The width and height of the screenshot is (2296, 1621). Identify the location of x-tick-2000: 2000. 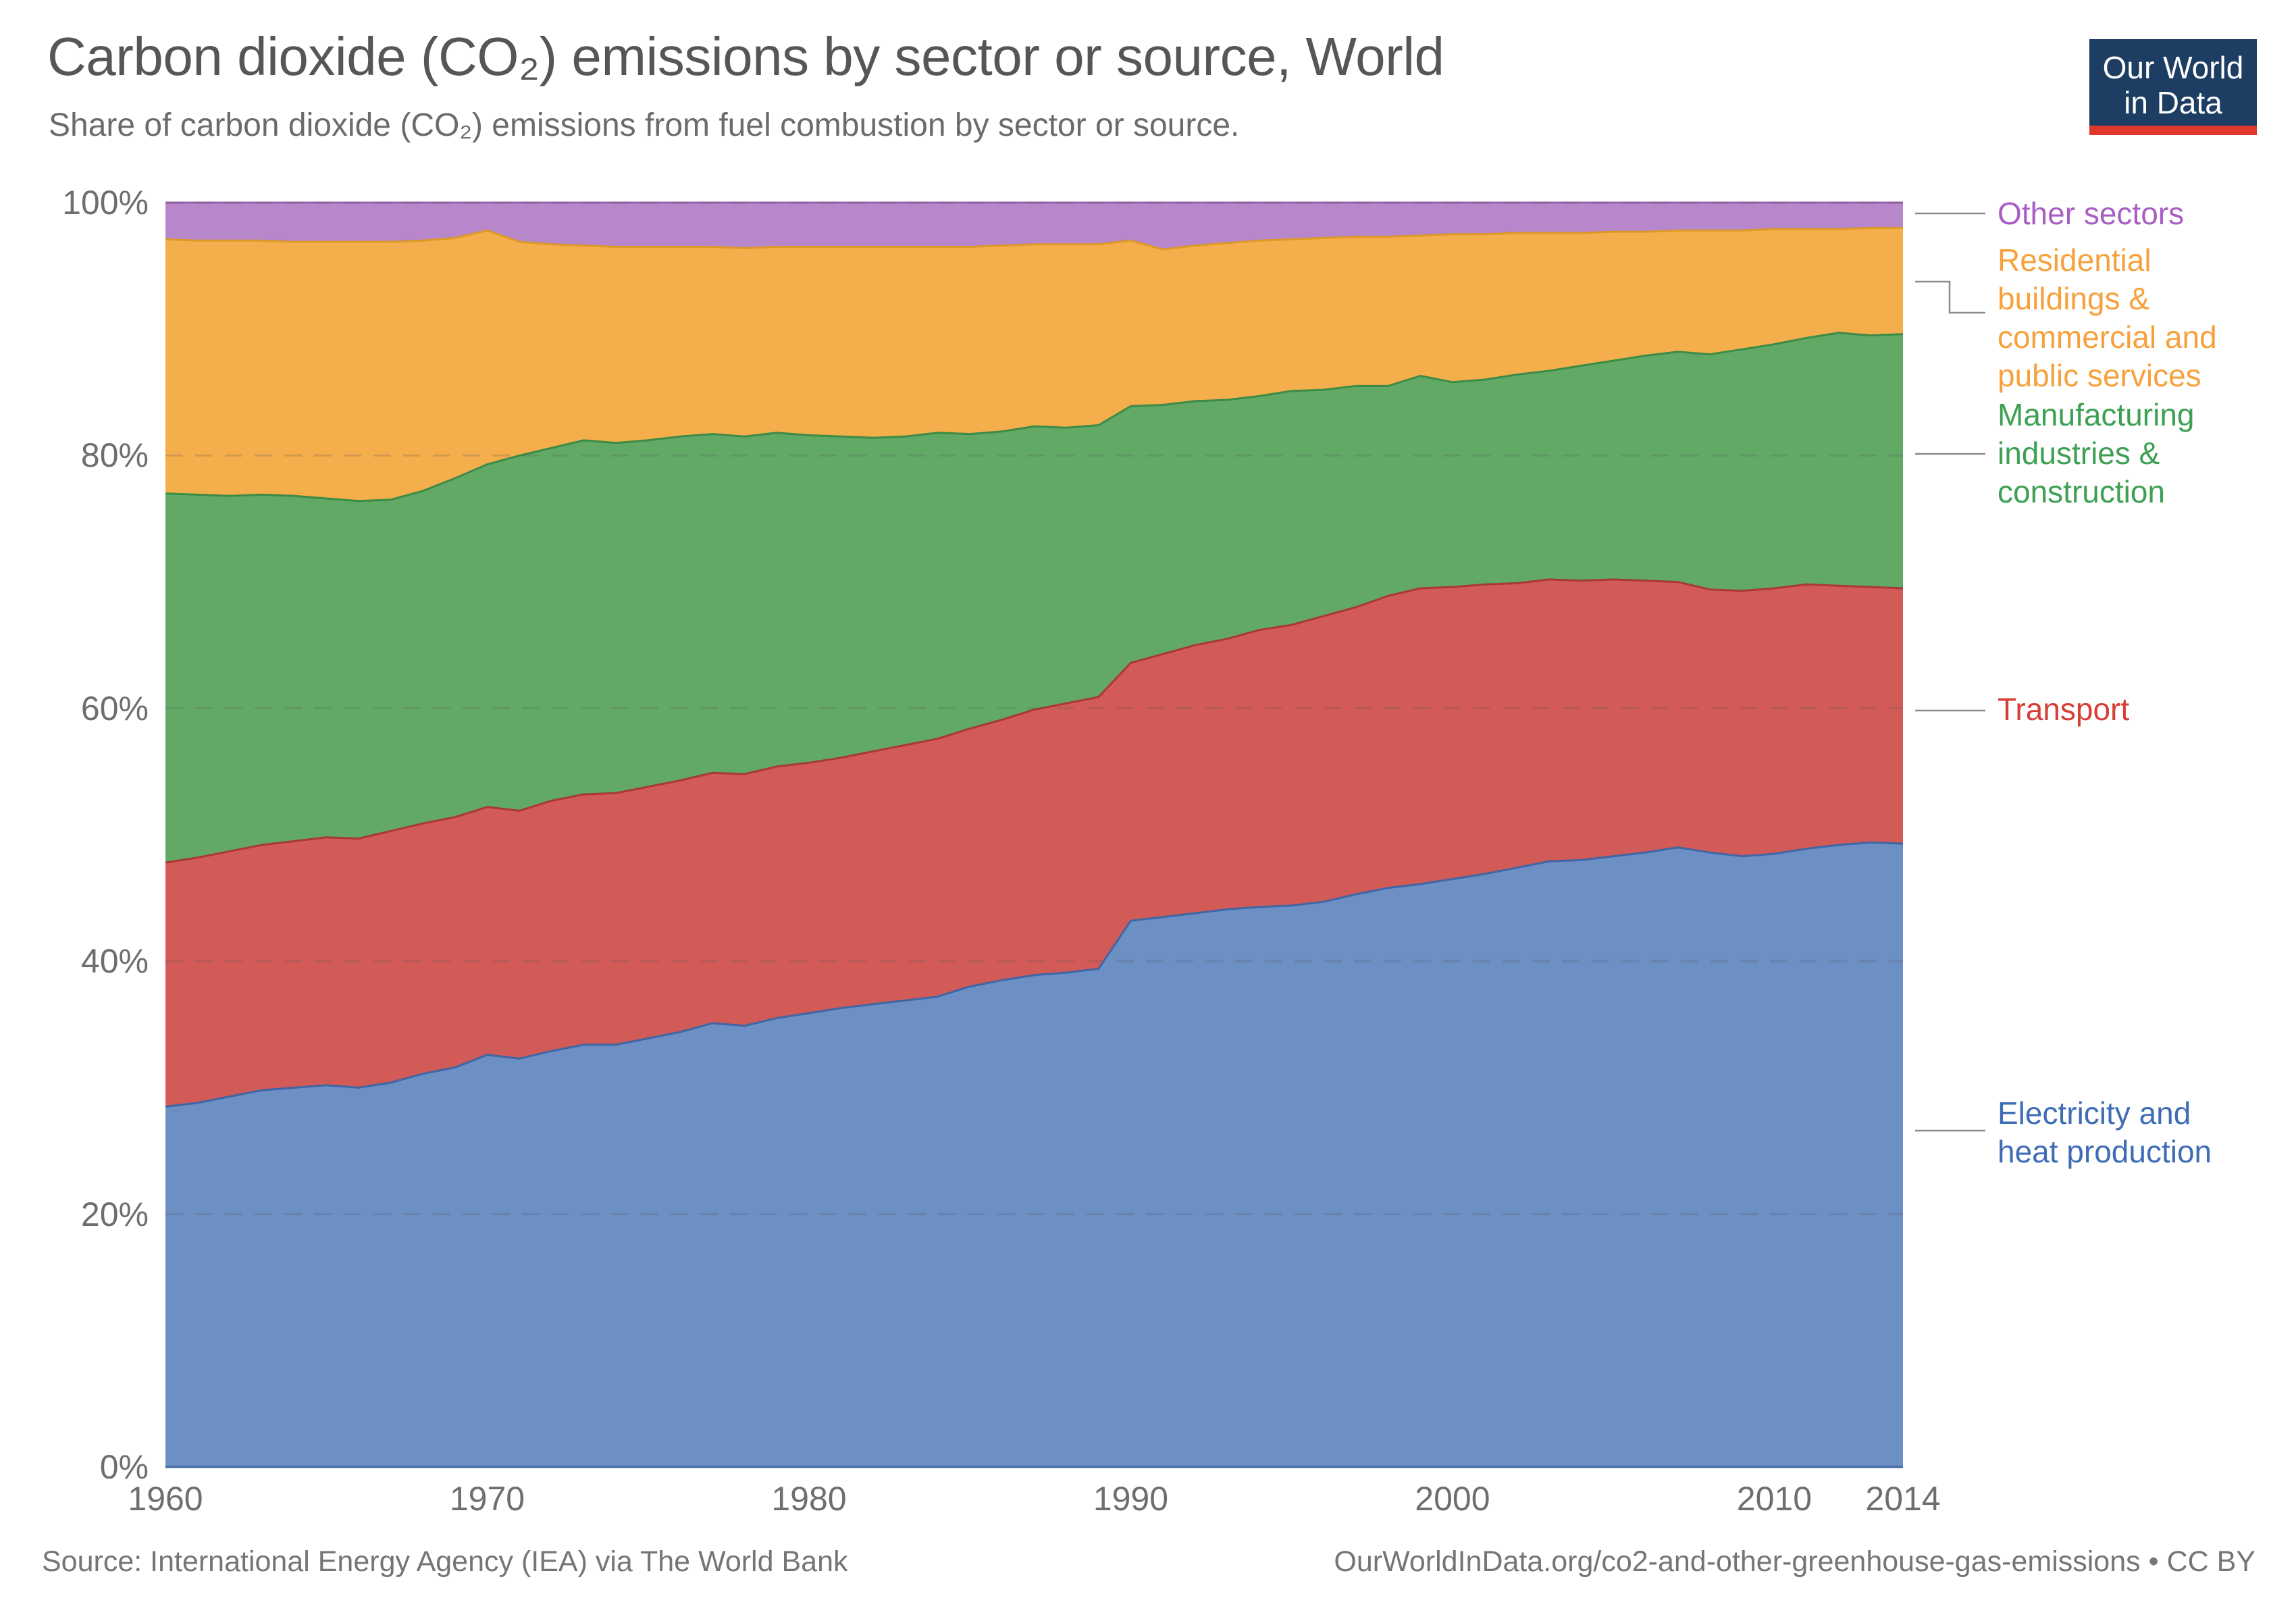
(1452, 1499).